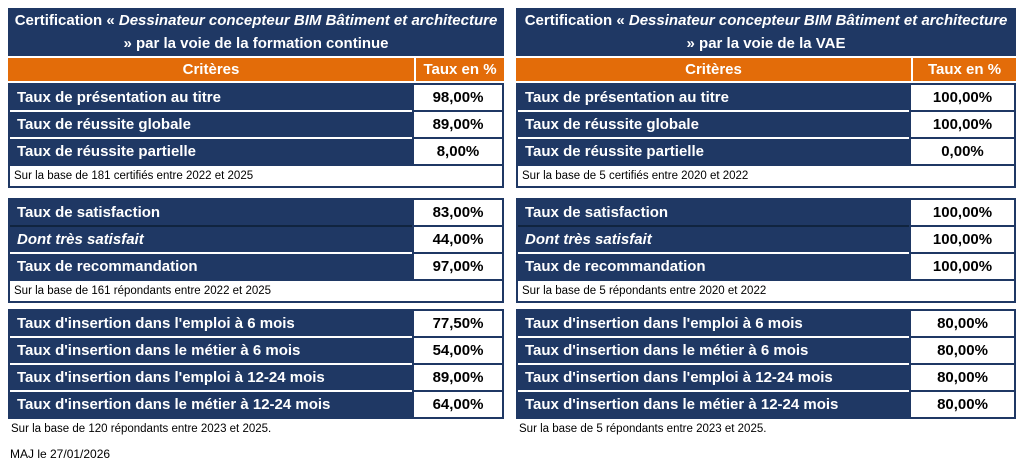  What do you see at coordinates (457, 324) in the screenshot?
I see `row-value: 77,50%` at bounding box center [457, 324].